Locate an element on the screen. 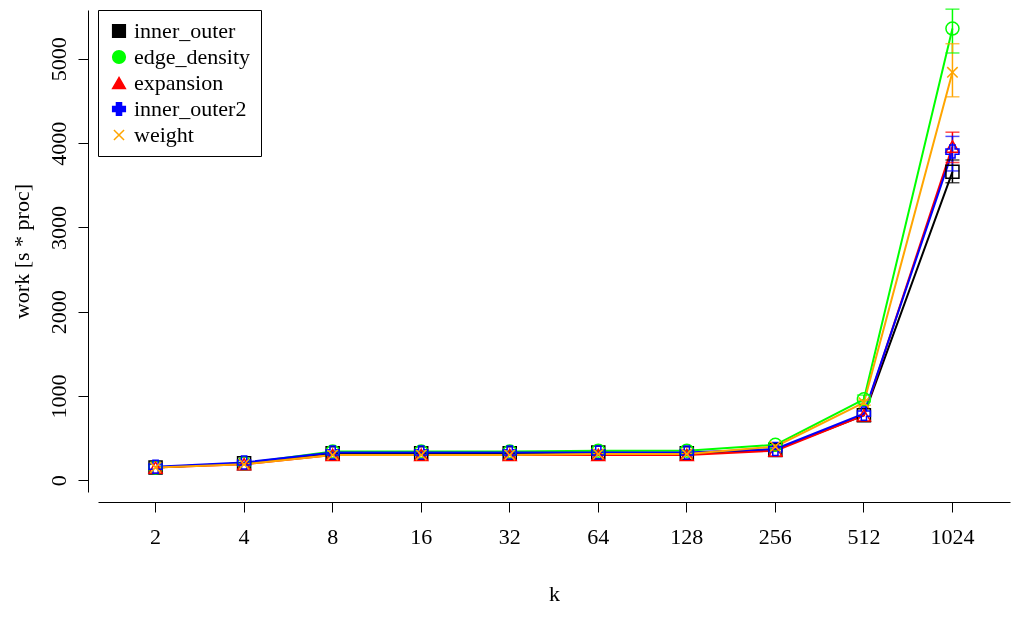 Image resolution: width=1032 pixels, height=628 pixels. legend-label: inner_outer is located at coordinates (185, 30).